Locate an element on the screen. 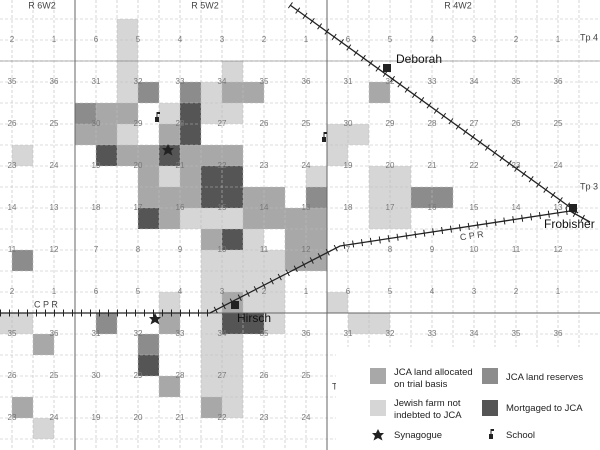  section-number: 20 is located at coordinates (138, 165).